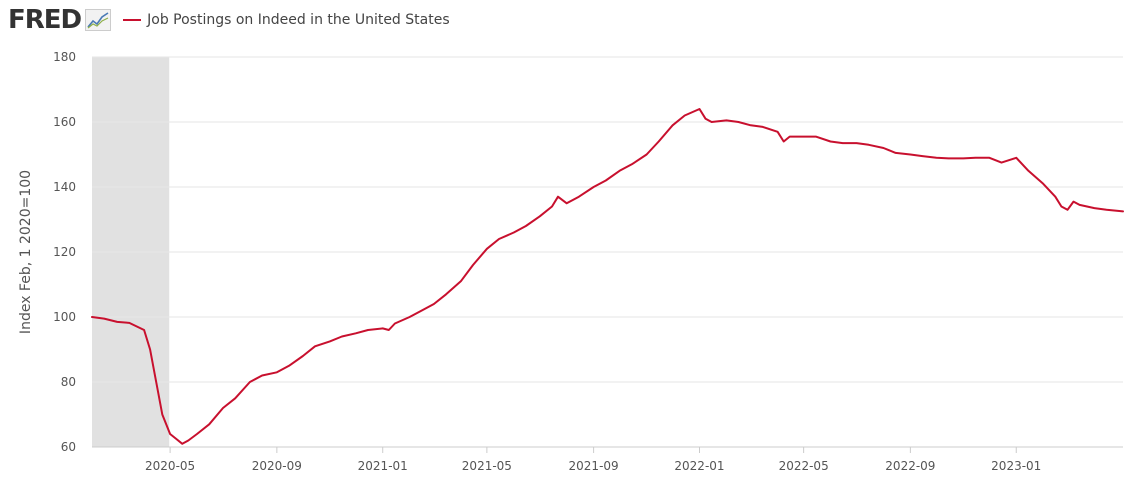  I want to click on x-tick-label: 2020-09, so click(277, 466).